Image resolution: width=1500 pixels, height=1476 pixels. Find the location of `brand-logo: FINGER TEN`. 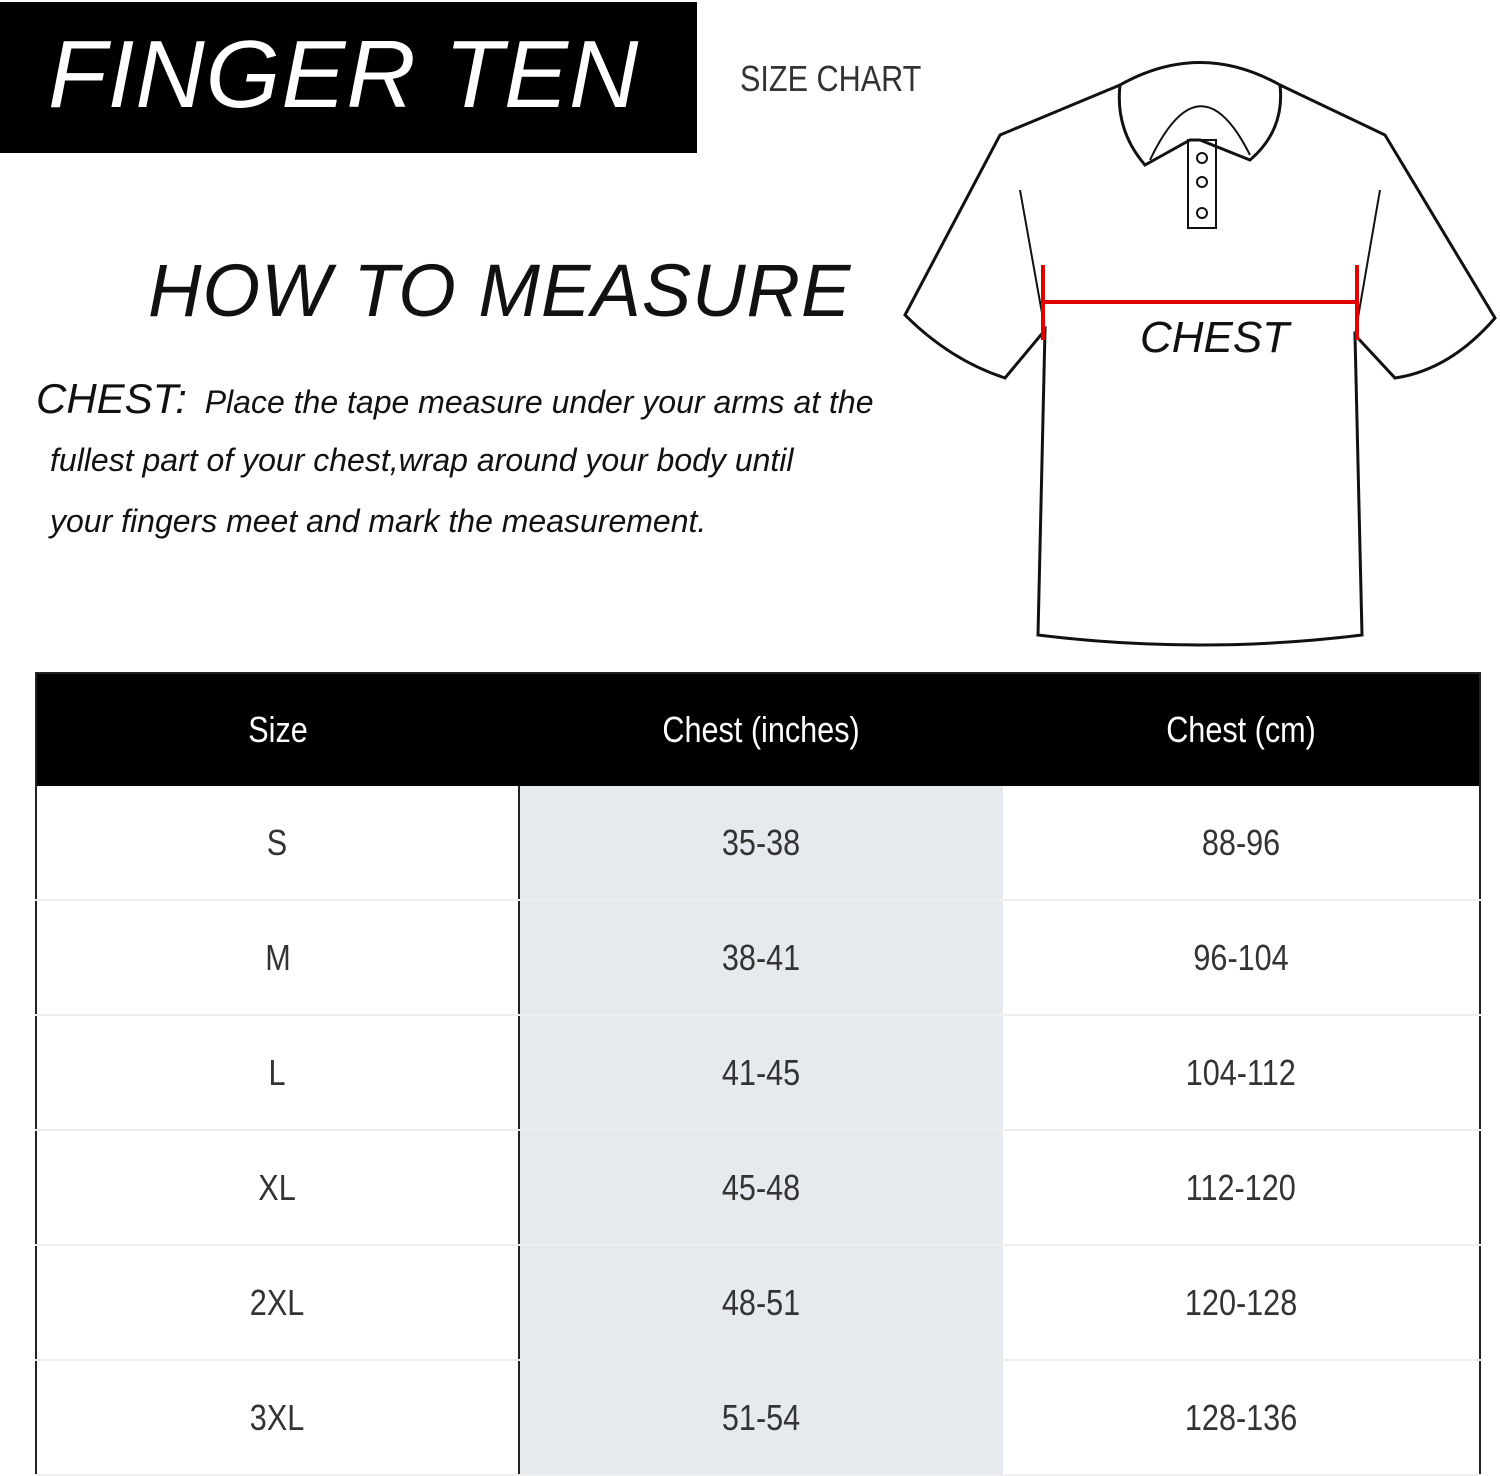

brand-logo: FINGER TEN is located at coordinates (344, 74).